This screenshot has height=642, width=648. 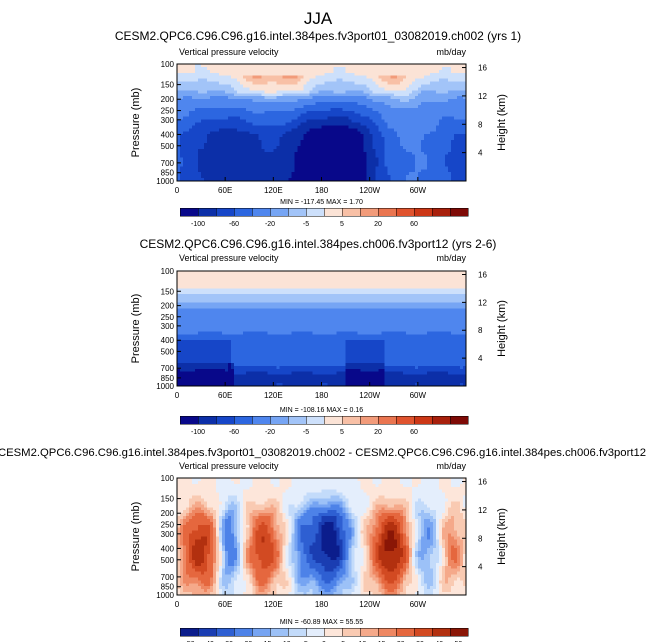 What do you see at coordinates (387, 212) in the screenshot?
I see `colorbar-swatch` at bounding box center [387, 212].